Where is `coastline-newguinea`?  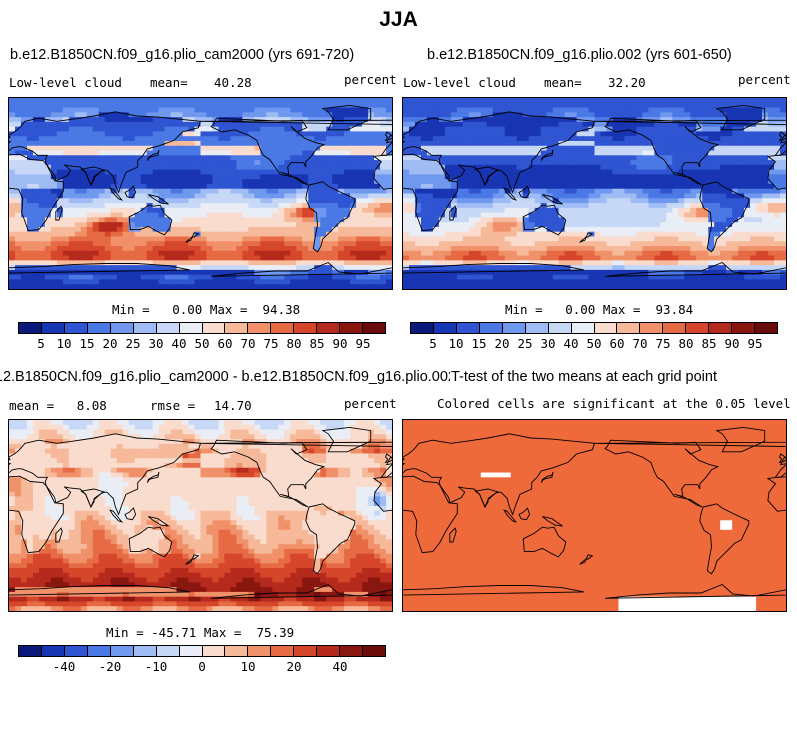
coastline-newguinea is located at coordinates (158, 199).